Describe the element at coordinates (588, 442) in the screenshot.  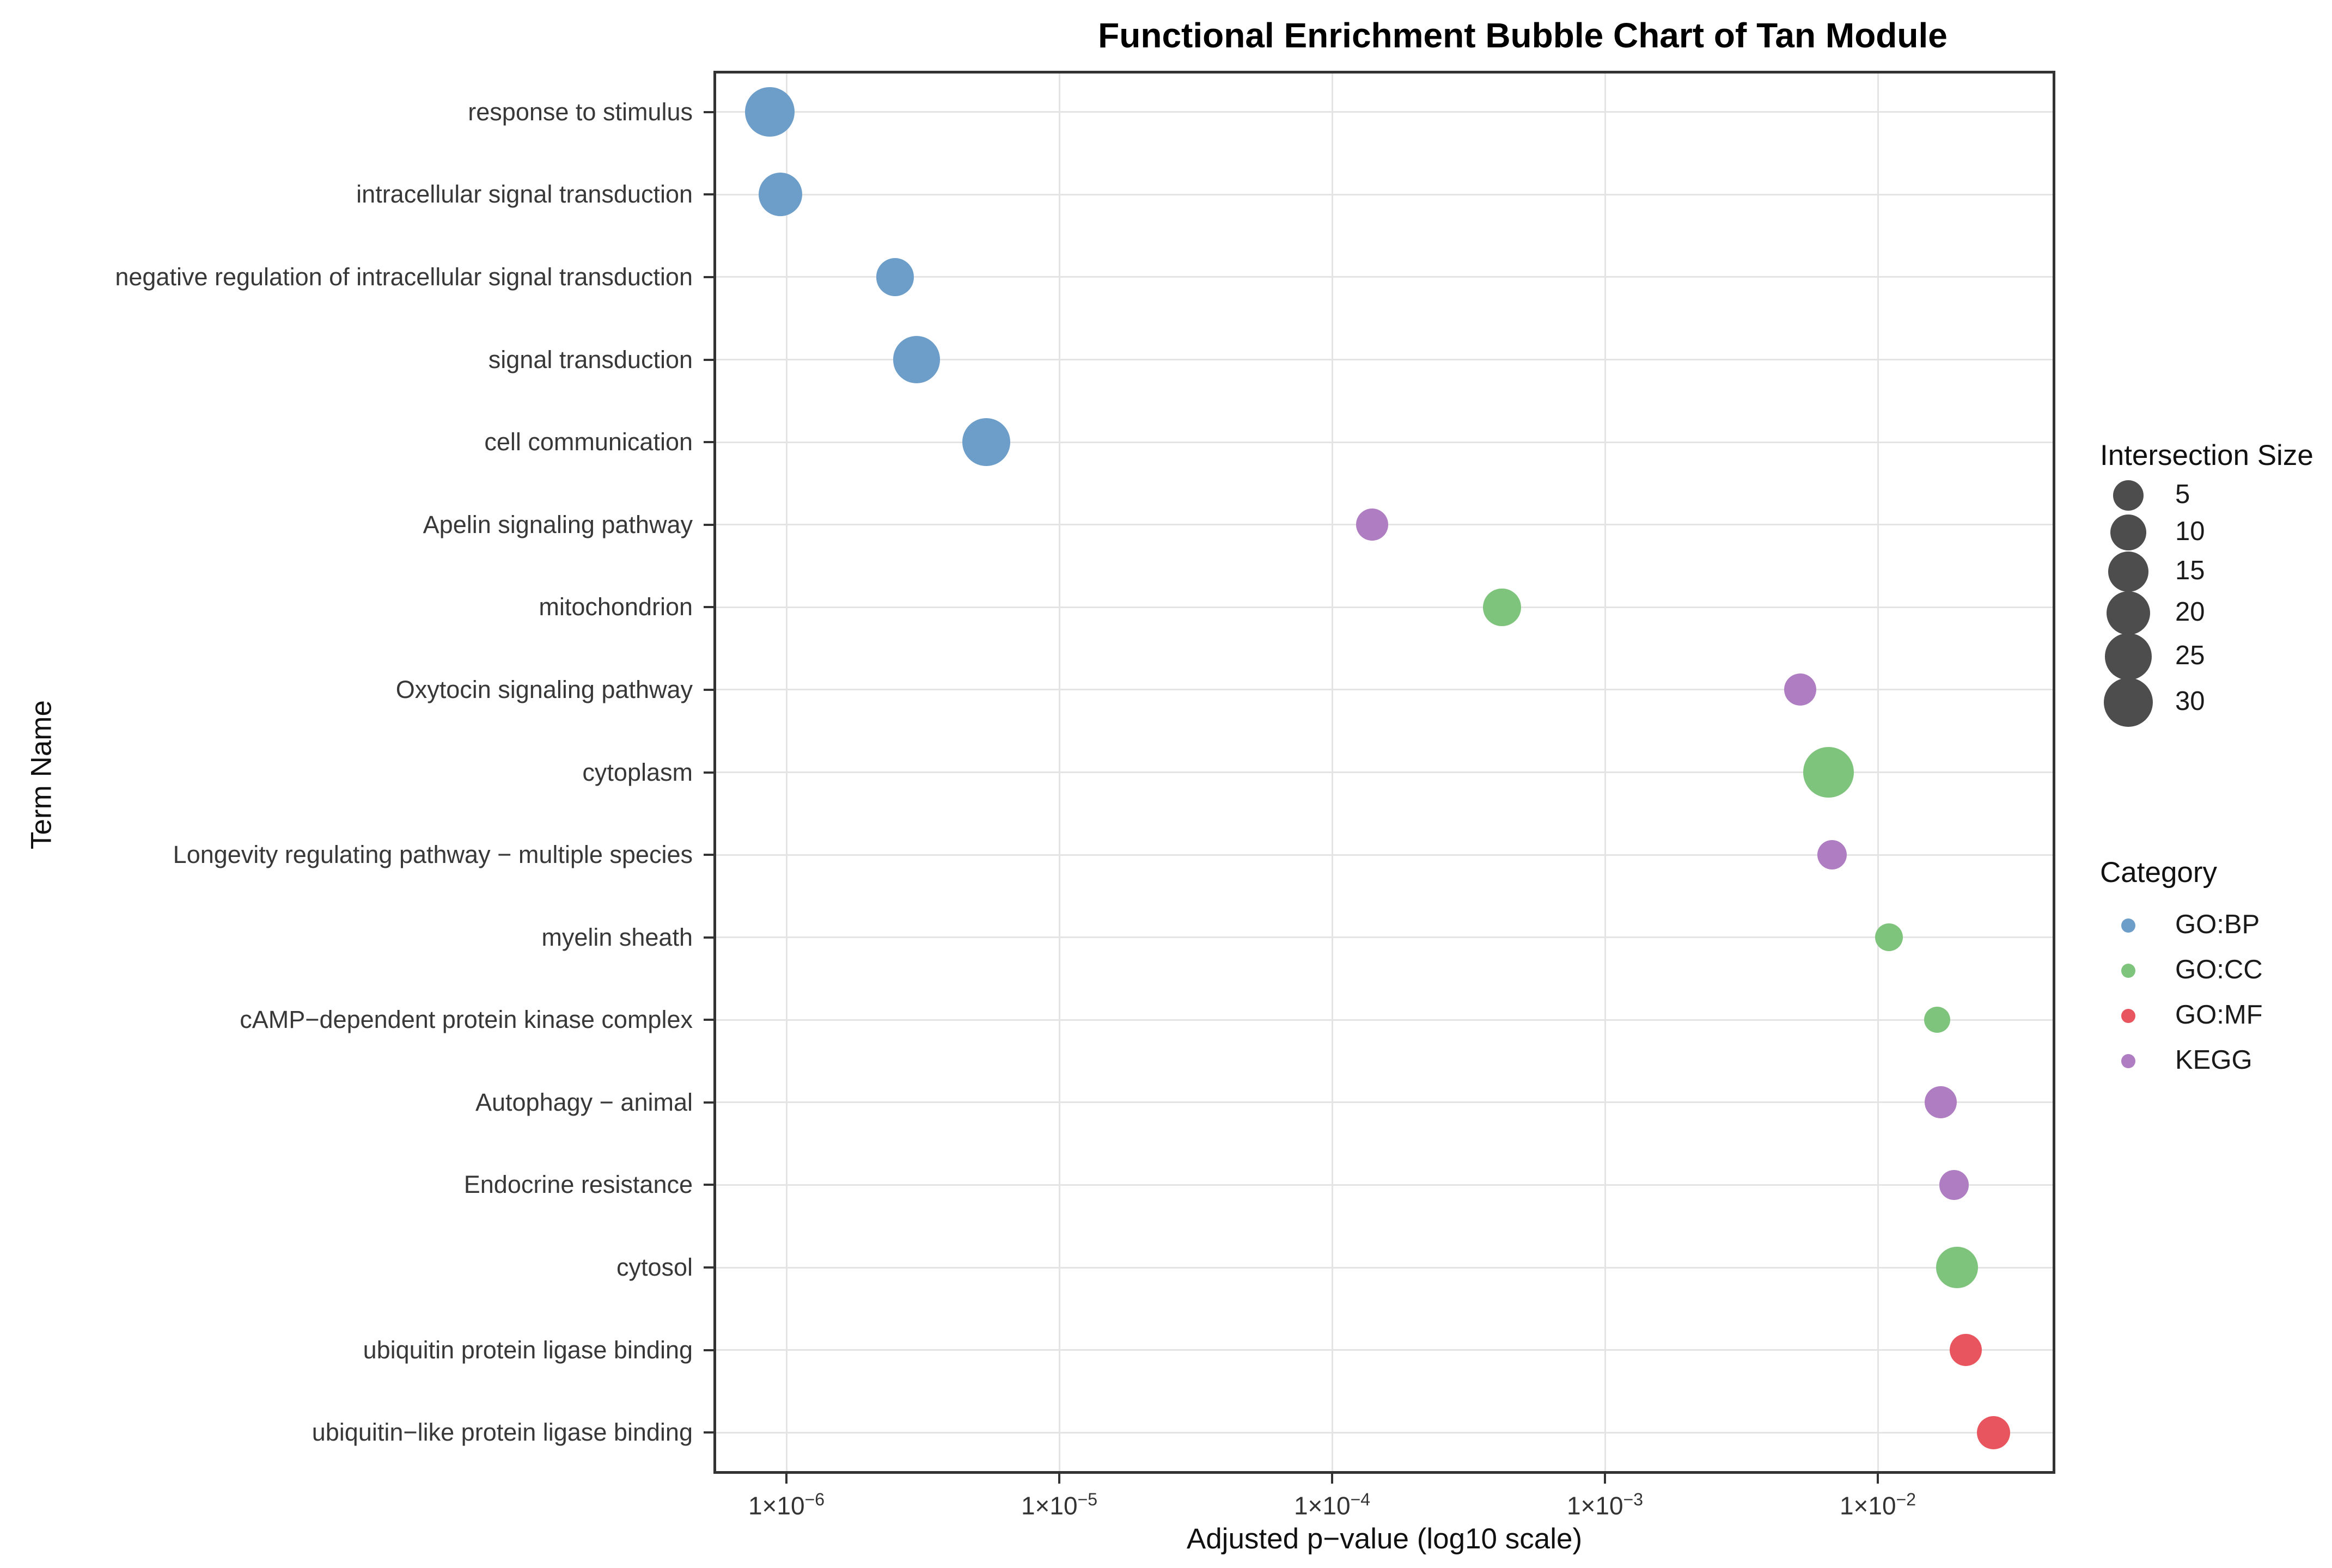
I see `y-axis-label: cell communication` at that location.